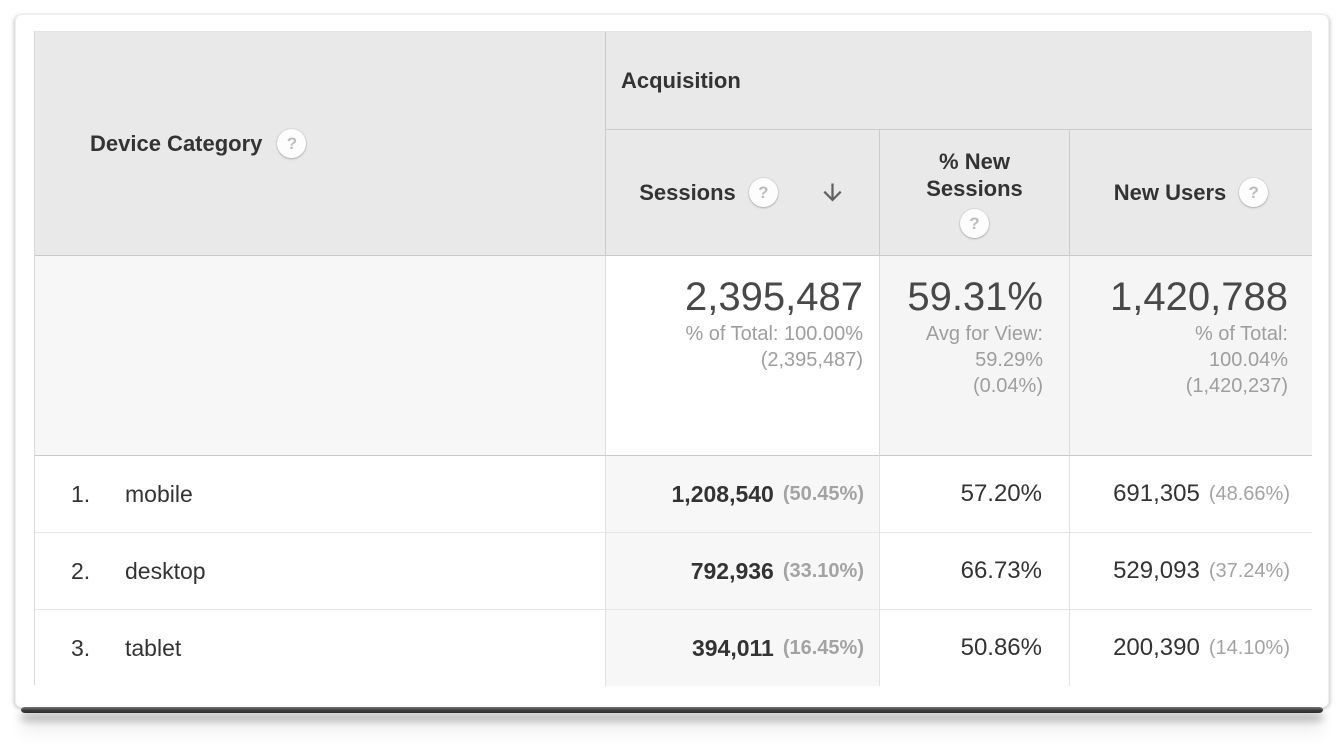 The width and height of the screenshot is (1342, 750). Describe the element at coordinates (958, 81) in the screenshot. I see `acquisition-group-header: Acquisition` at that location.